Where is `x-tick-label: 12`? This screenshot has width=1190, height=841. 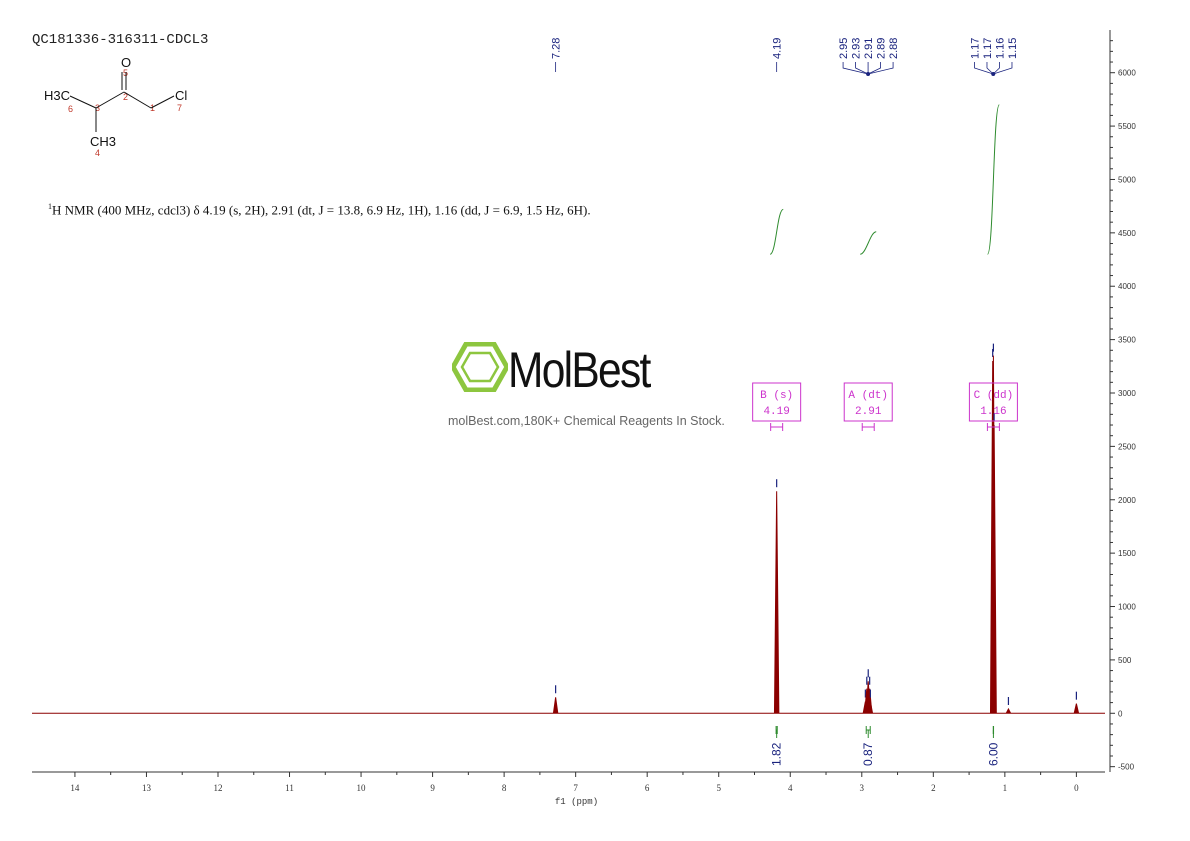
x-tick-label: 12 is located at coordinates (217, 788).